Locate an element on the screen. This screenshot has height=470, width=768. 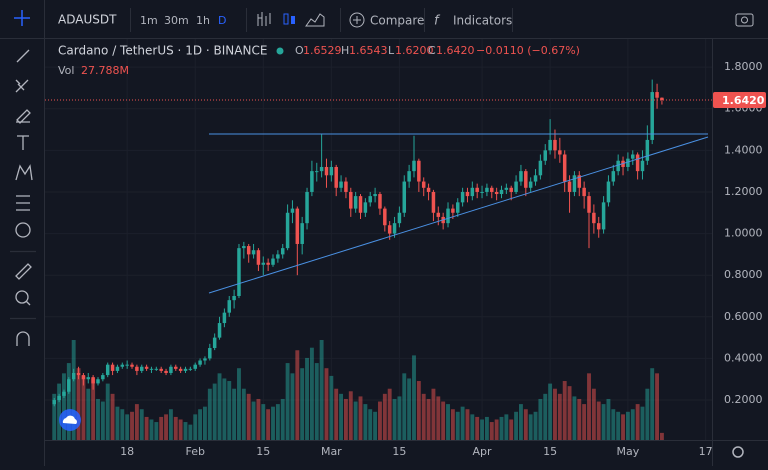
y-tick-label: 0.6000 is located at coordinates (743, 316).